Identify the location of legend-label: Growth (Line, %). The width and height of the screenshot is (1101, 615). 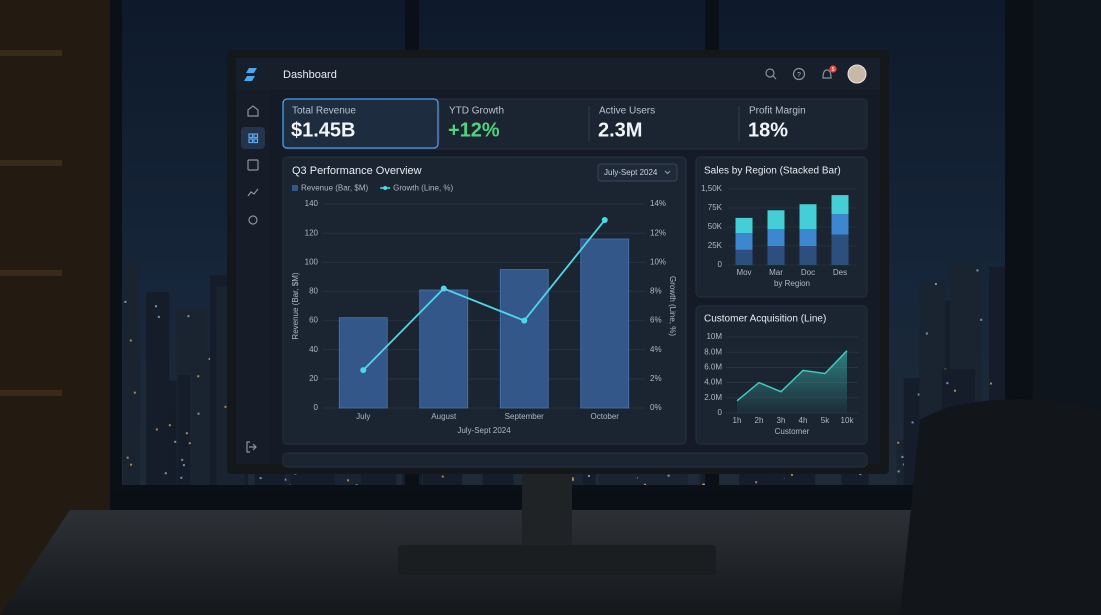
(423, 188).